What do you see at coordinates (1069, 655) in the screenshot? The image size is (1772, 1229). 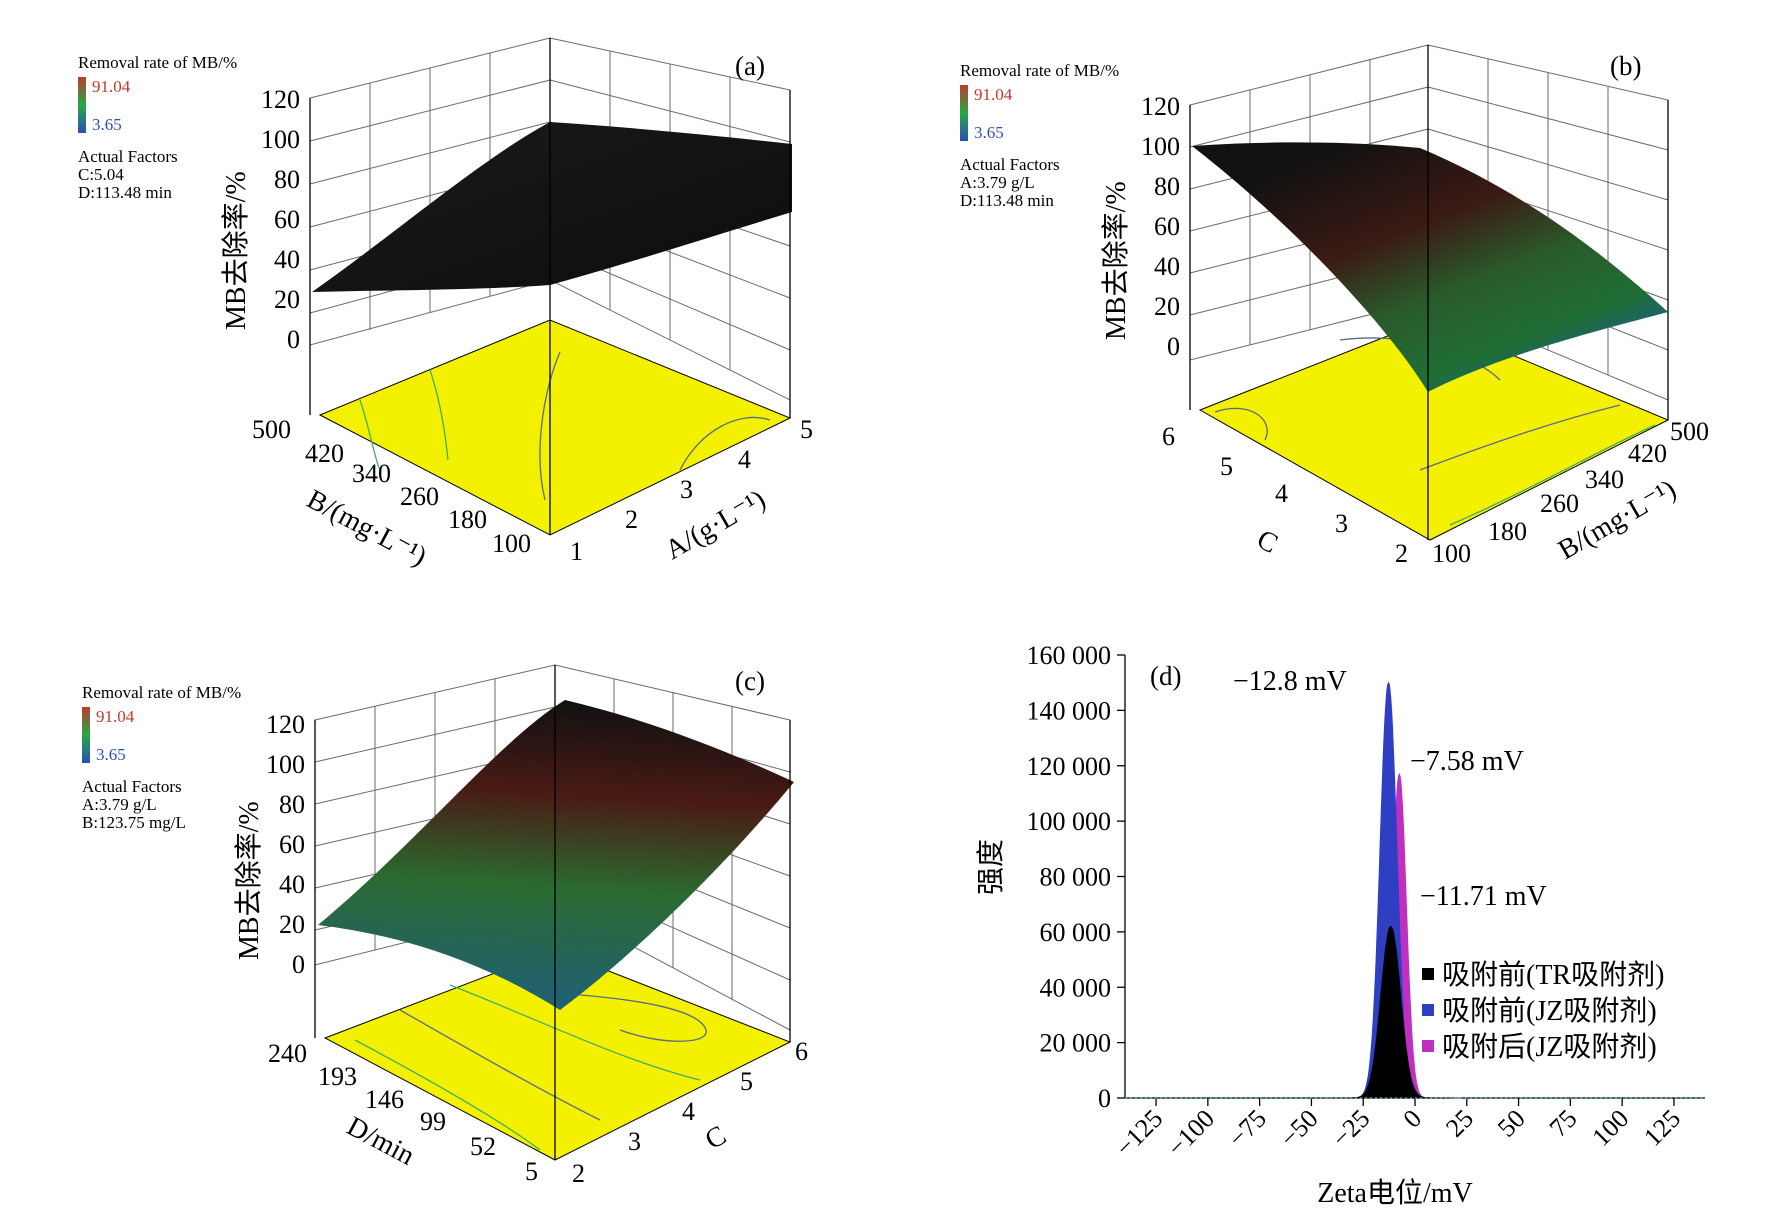 I see `panel-d-y-tick-label: 160 000` at bounding box center [1069, 655].